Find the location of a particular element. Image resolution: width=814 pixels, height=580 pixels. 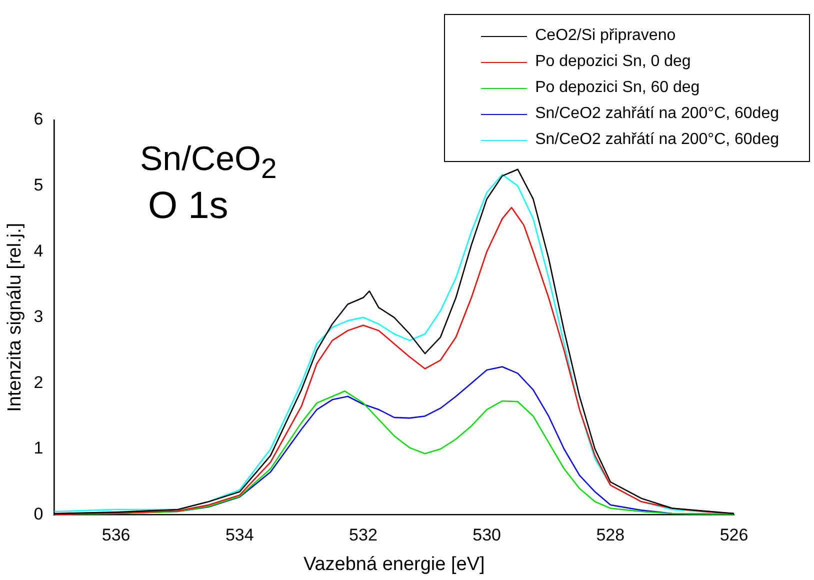

legend-label: Po depozici Sn, 60 deg is located at coordinates (617, 88).